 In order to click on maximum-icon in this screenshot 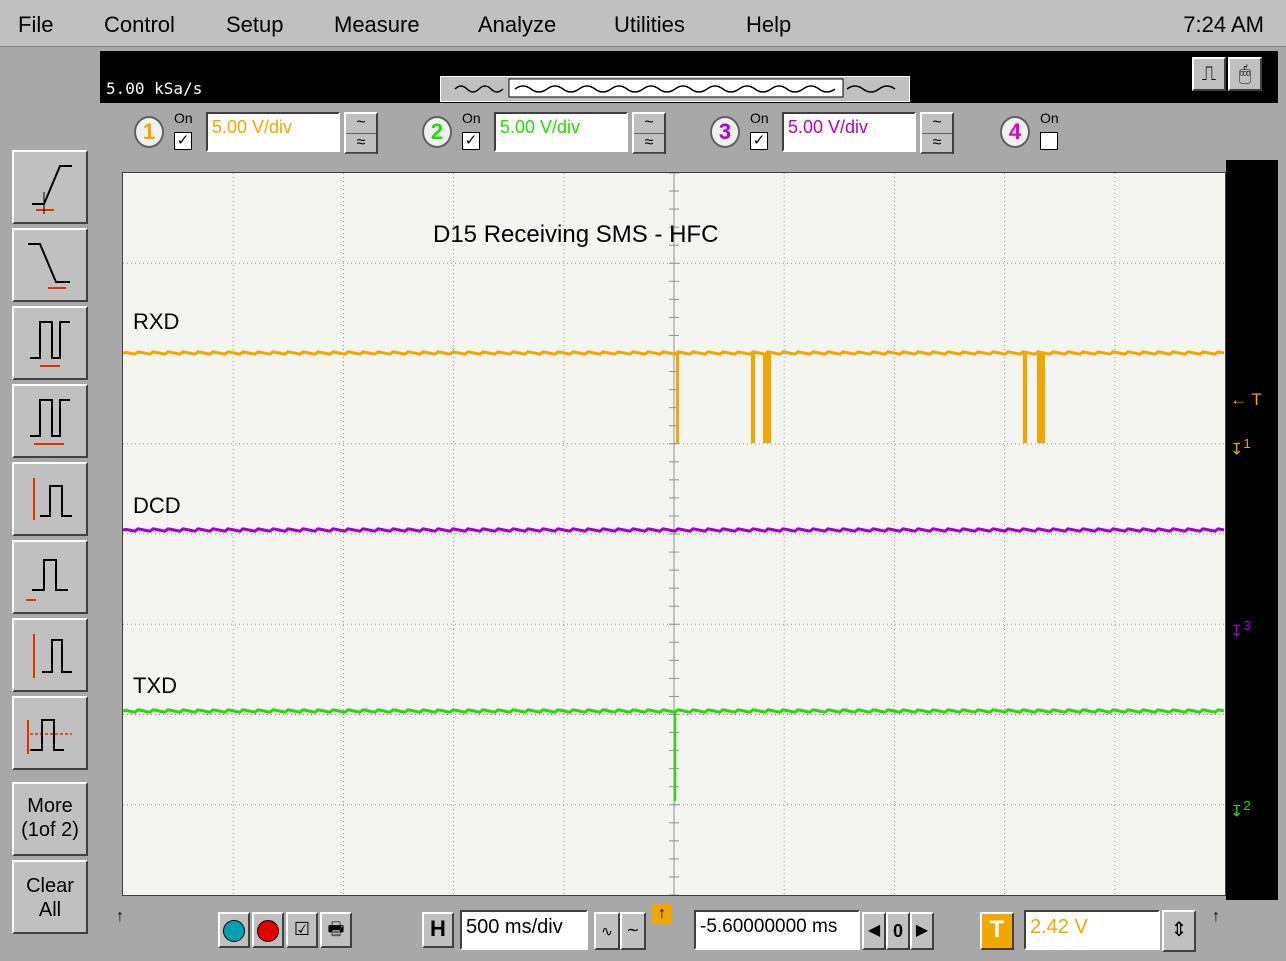, I will do `click(50, 655)`.